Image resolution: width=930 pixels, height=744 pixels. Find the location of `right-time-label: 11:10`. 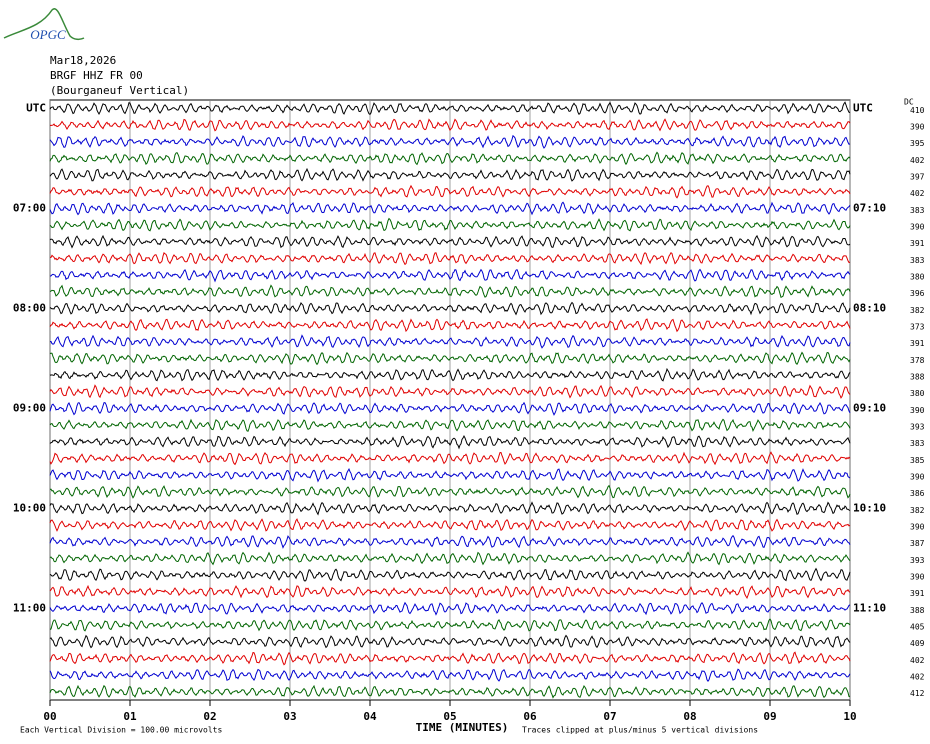

right-time-label: 11:10 is located at coordinates (869, 607).